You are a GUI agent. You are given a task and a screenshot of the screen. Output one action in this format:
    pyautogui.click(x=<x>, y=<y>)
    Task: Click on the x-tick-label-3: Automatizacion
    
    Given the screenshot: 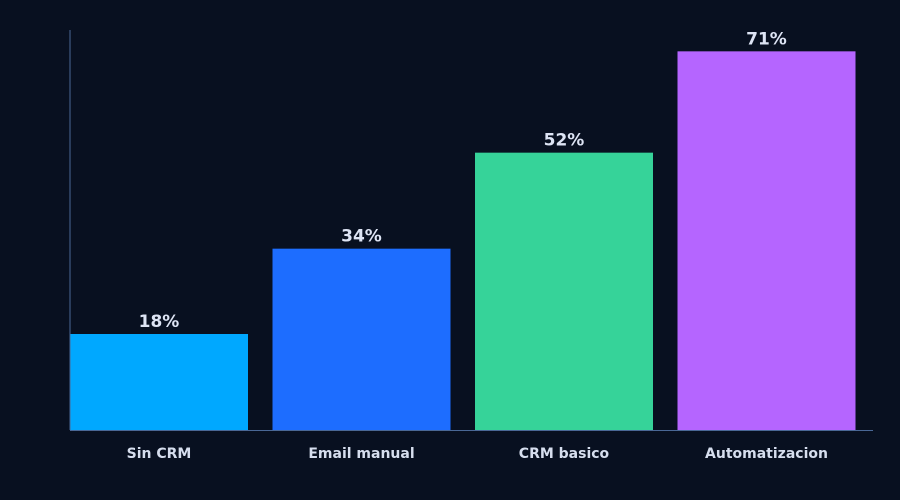 What is the action you would take?
    pyautogui.click(x=766, y=454)
    